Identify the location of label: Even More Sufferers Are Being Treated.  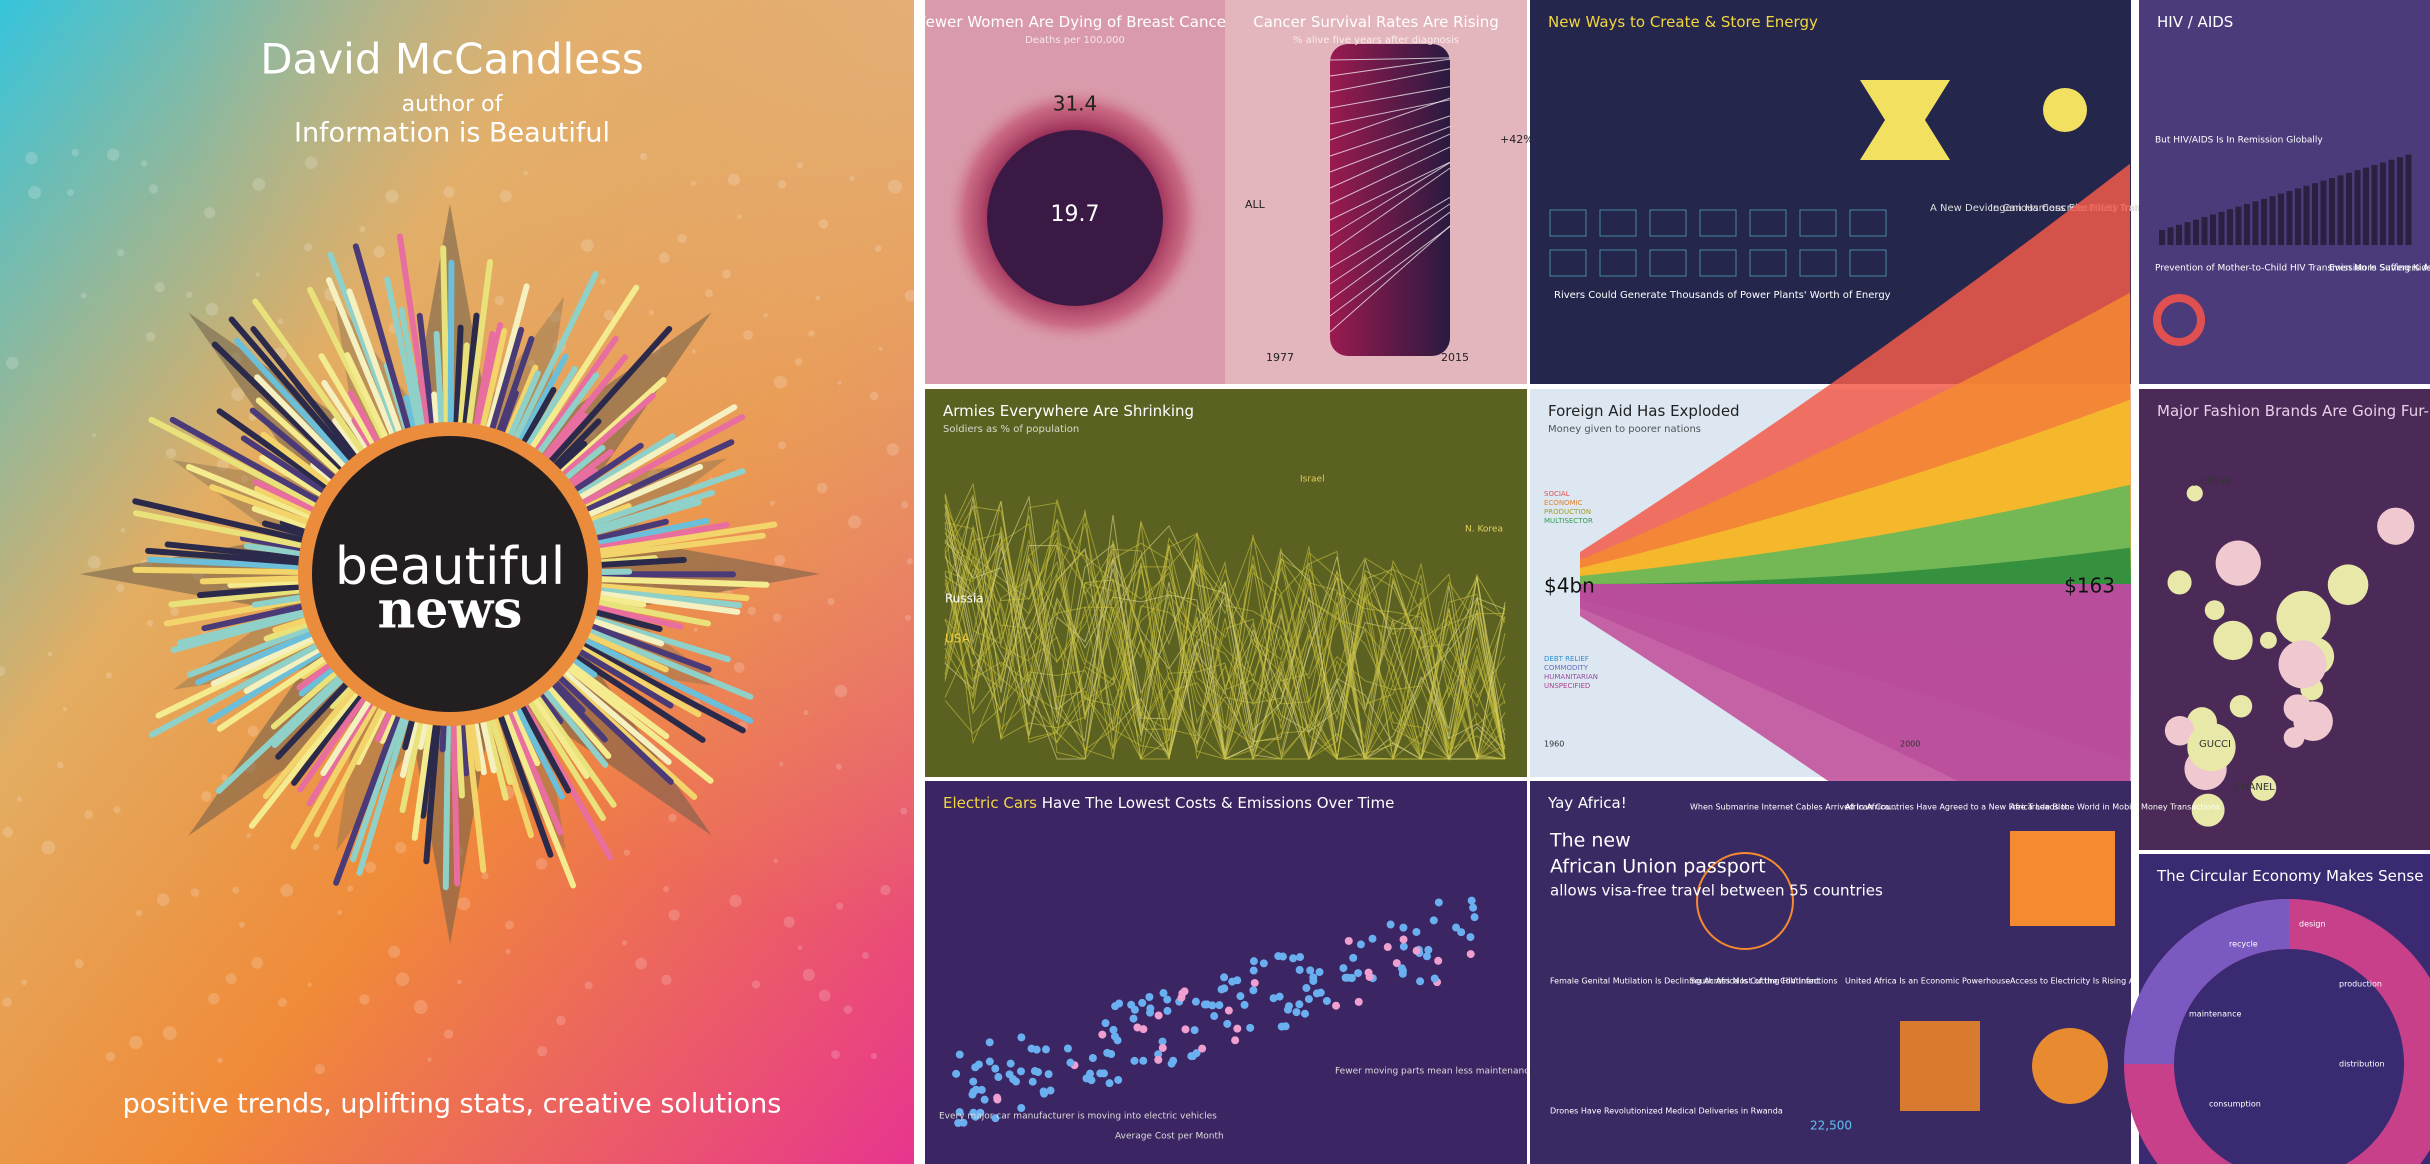
(2379, 269).